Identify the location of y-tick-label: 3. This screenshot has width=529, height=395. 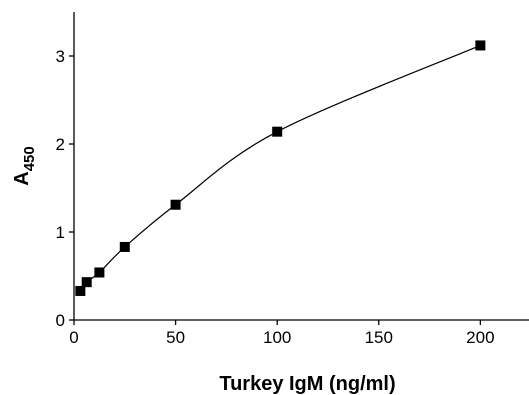
(60, 56).